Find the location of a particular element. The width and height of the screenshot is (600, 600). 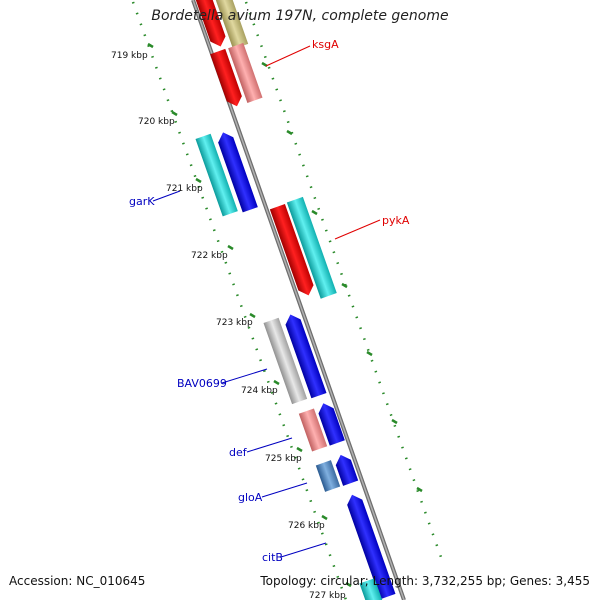

gene-gloA is located at coordinates (328, 476).